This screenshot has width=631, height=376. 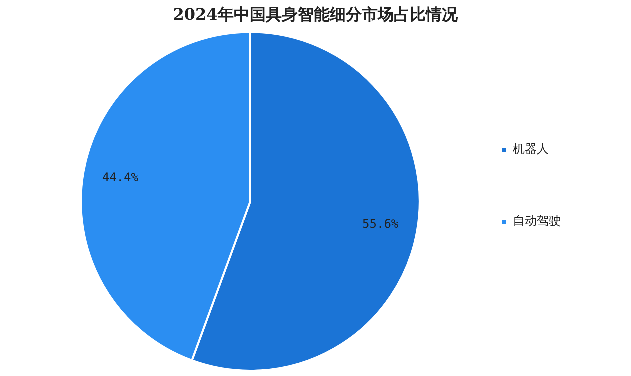 What do you see at coordinates (531, 149) in the screenshot?
I see `legend-label: 机器人` at bounding box center [531, 149].